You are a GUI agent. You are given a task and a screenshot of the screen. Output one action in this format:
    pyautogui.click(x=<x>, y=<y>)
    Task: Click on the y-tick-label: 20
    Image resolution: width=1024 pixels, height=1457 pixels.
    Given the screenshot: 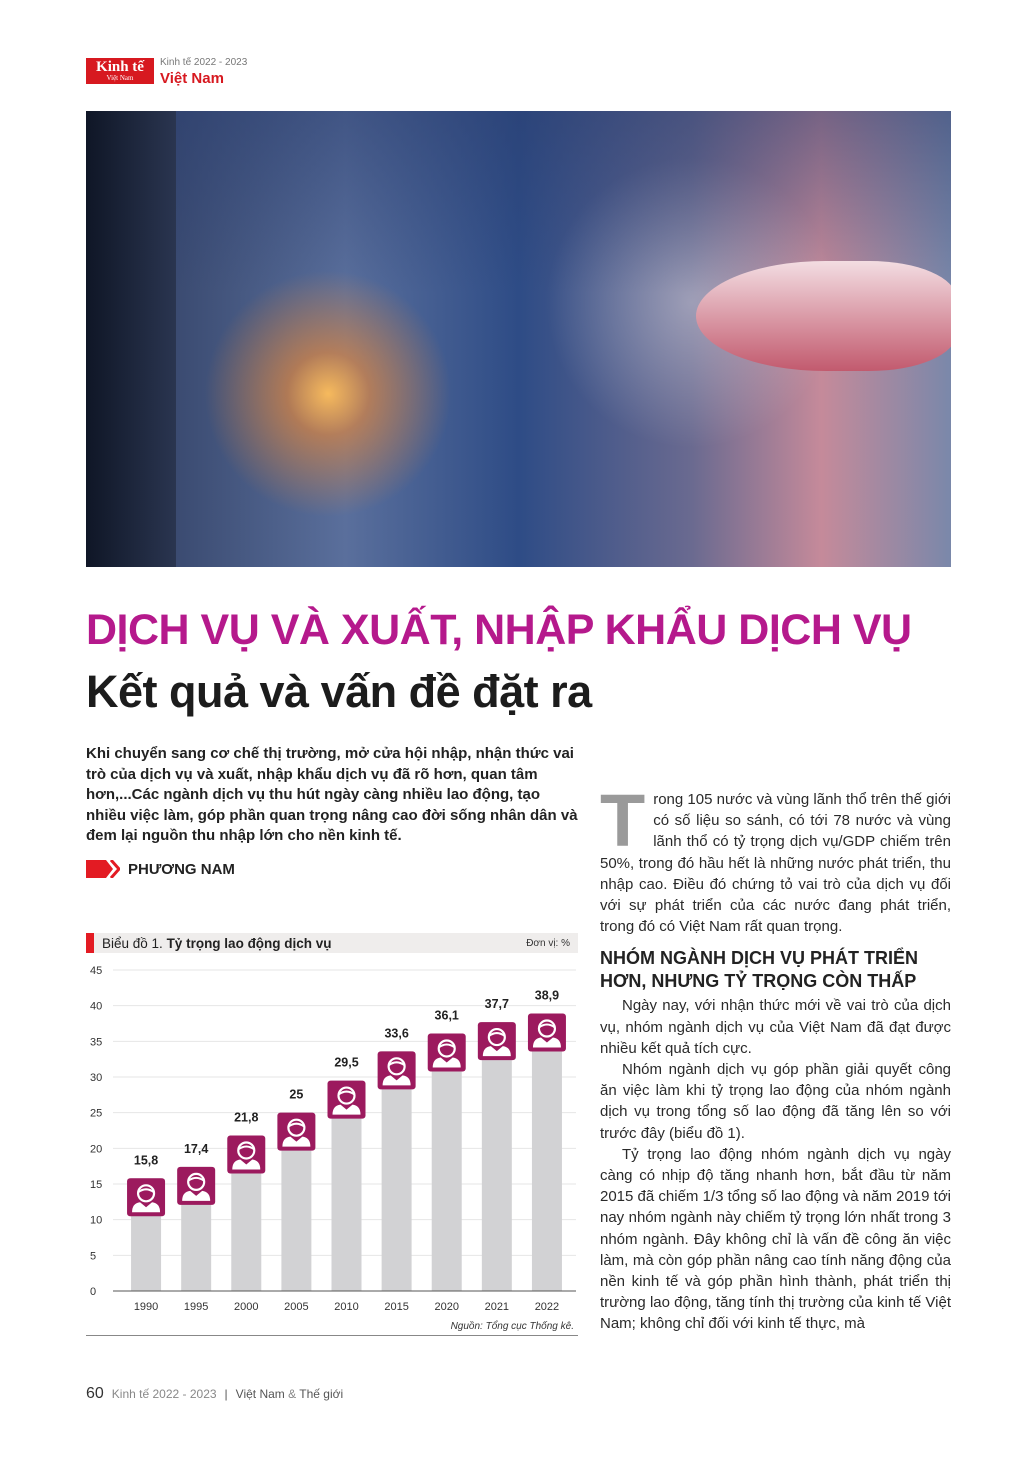 What is the action you would take?
    pyautogui.click(x=96, y=1149)
    